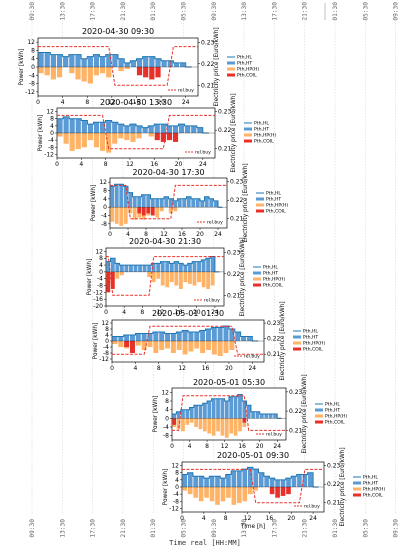 Image resolution: width=410 pixels, height=550 pixels. Describe the element at coordinates (208, 85) in the screenshot. I see `y2-tick-label: 0.21` at that location.